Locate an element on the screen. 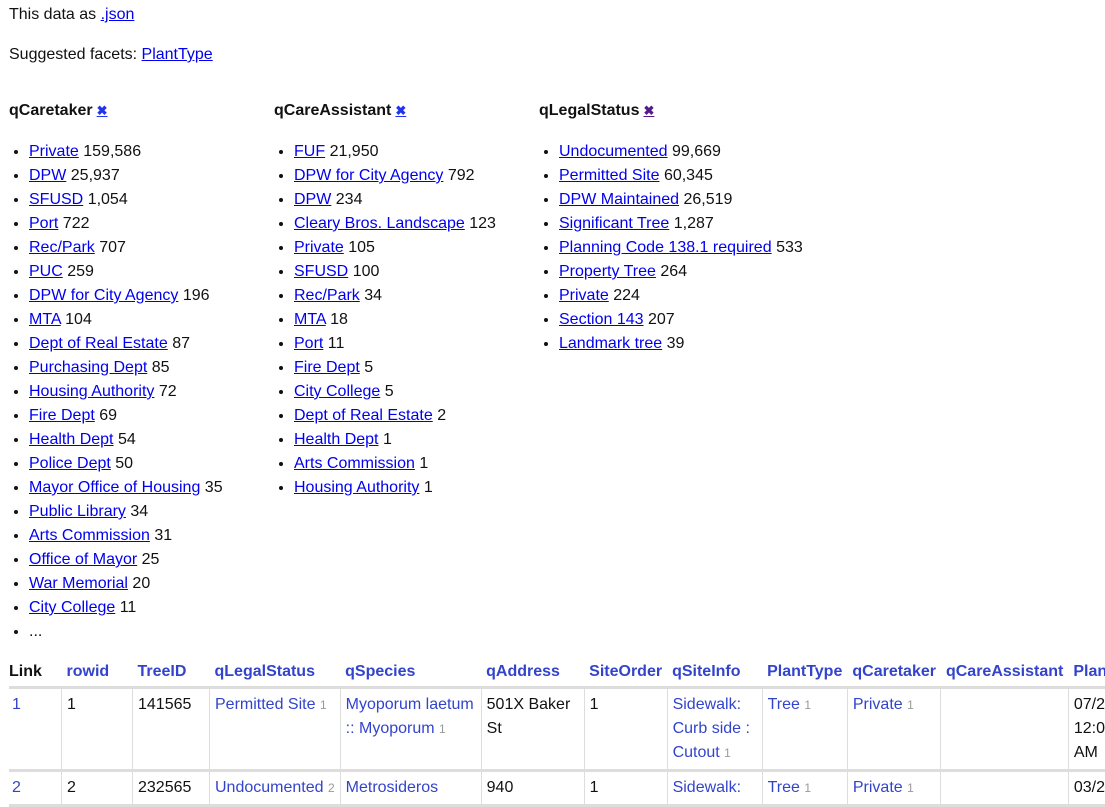 This screenshot has width=1105, height=807. facet-value: Mayor Office of Housing 35 is located at coordinates (151, 488).